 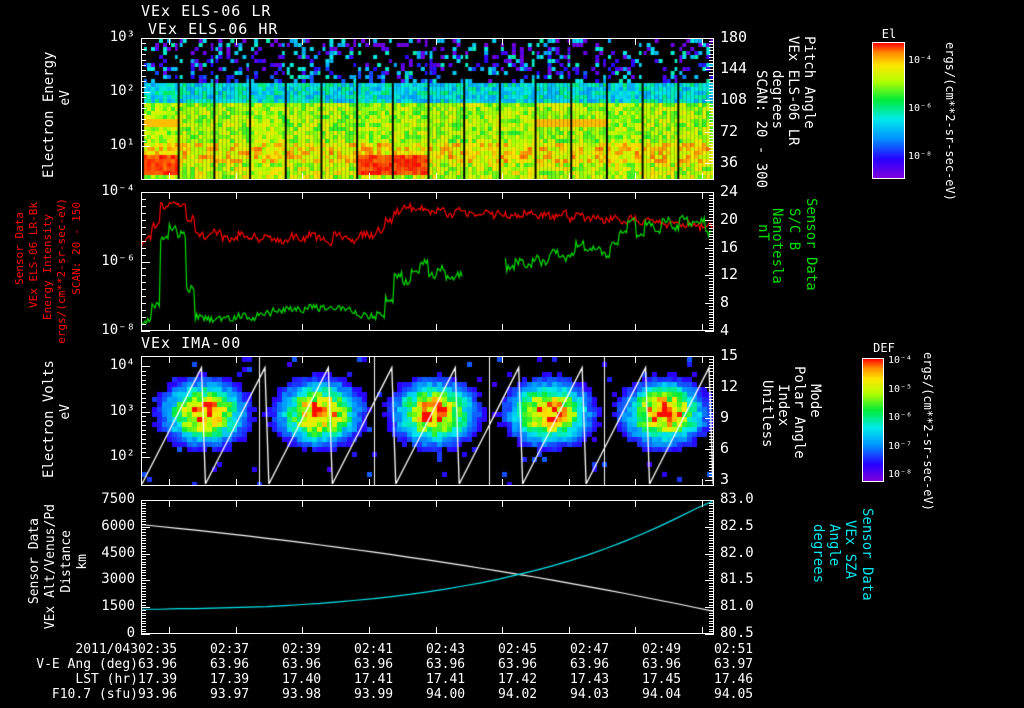 I want to click on panel1-colorbar-title: El, so click(x=889, y=34).